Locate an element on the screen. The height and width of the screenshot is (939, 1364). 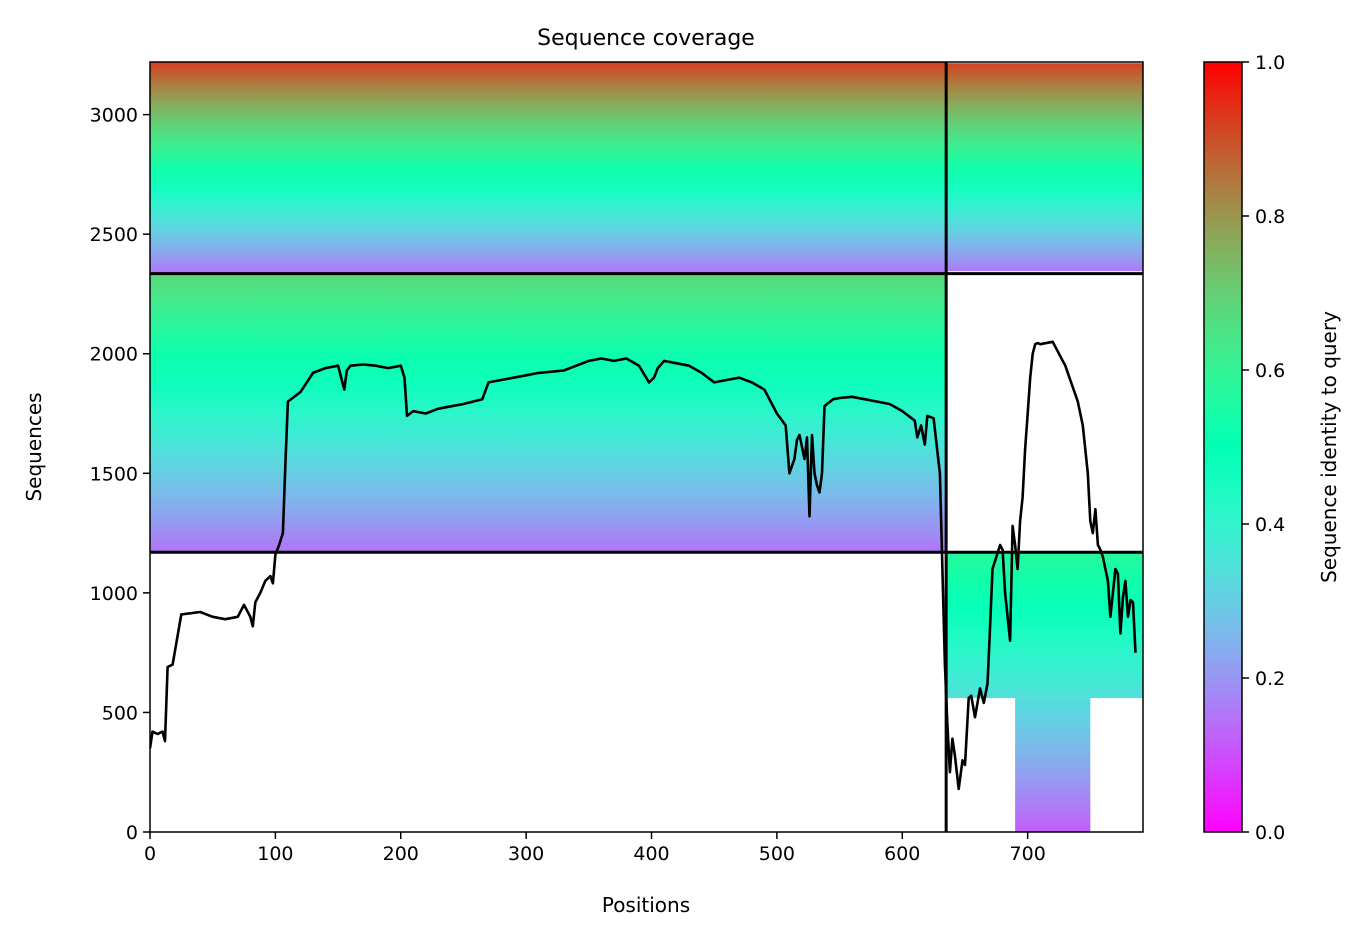
y-tick-label: 1000 is located at coordinates (114, 594).